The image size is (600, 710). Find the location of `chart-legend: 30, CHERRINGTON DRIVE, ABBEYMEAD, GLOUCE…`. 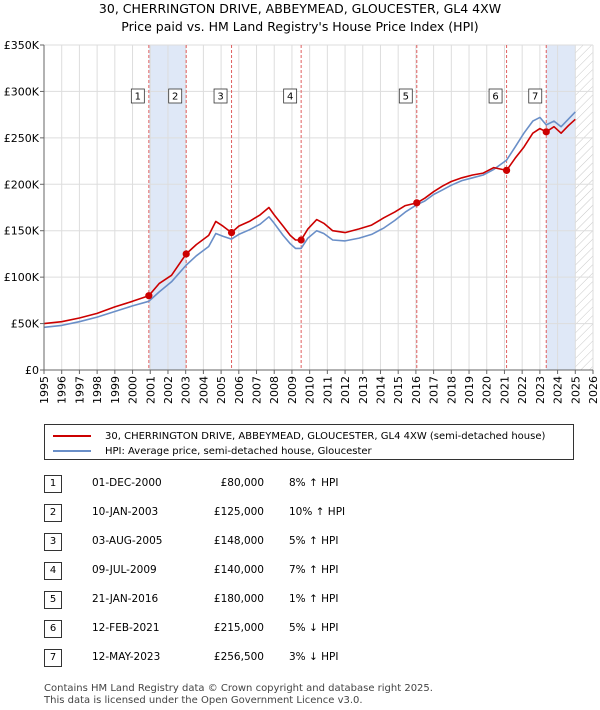

chart-legend: 30, CHERRINGTON DRIVE, ABBEYMEAD, GLOUCE… is located at coordinates (309, 442).